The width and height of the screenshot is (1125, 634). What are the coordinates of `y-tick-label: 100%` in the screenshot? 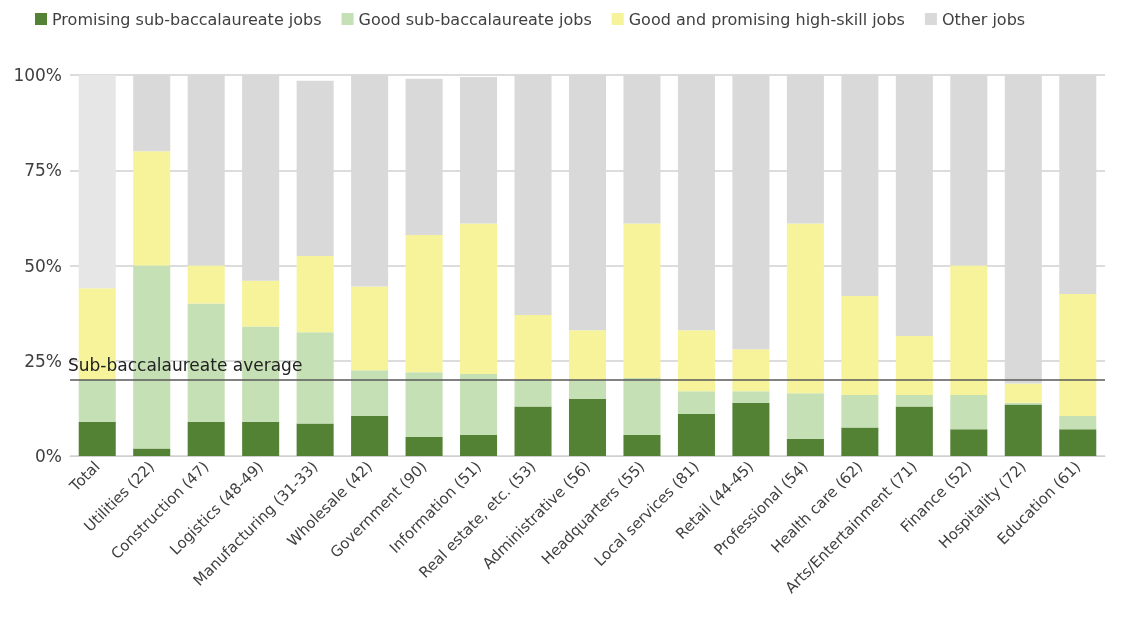 It's located at (37, 75).